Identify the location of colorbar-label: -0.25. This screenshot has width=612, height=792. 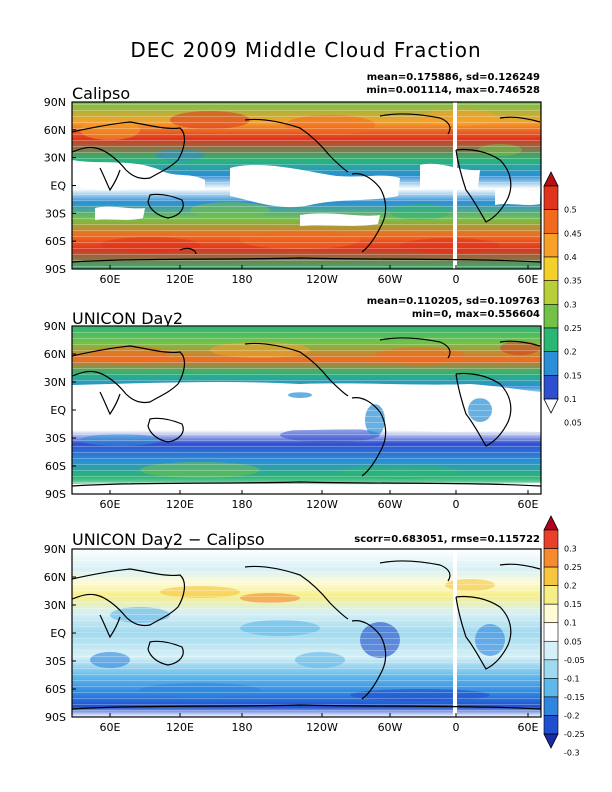
(574, 734).